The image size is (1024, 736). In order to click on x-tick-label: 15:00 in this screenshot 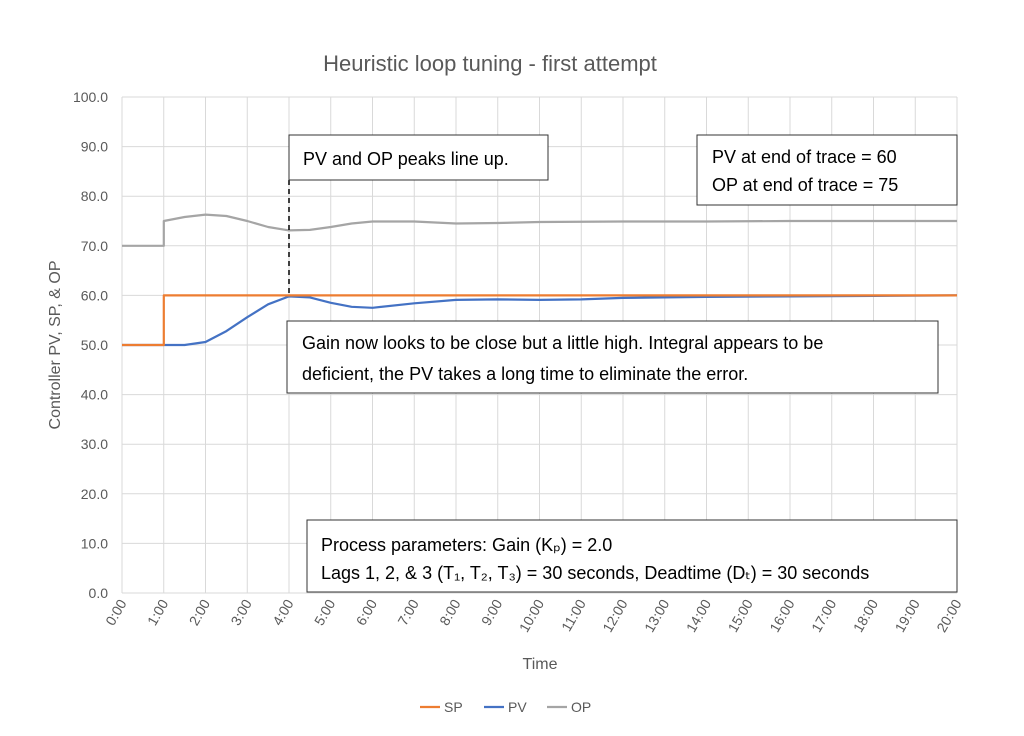, I will do `click(739, 615)`.